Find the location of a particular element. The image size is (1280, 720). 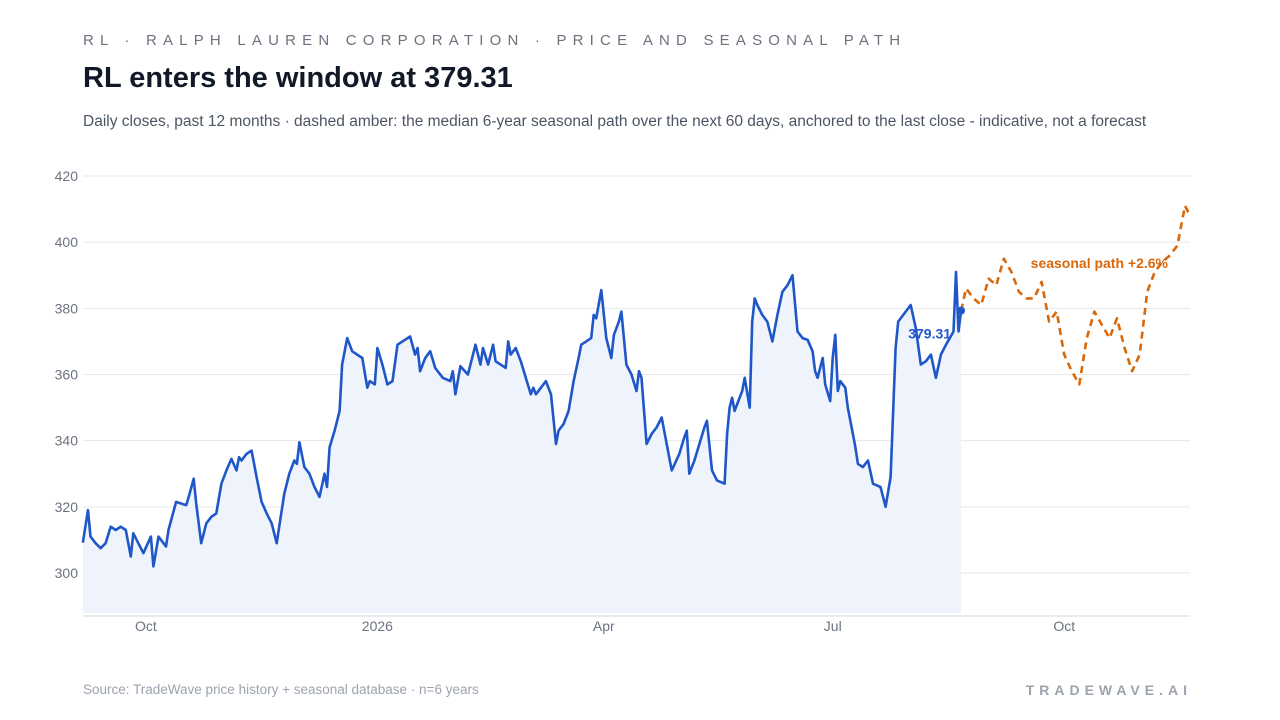

seasonal-path-annotation: seasonal path +2.6% is located at coordinates (1100, 263).